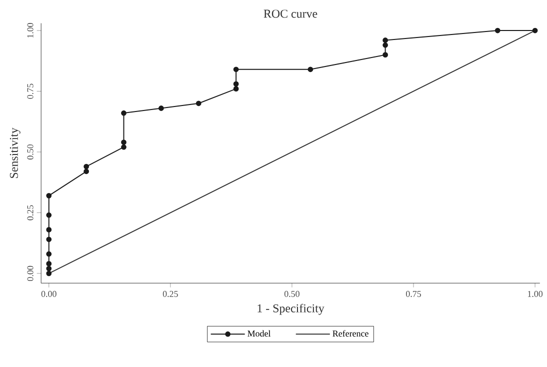 The height and width of the screenshot is (367, 547). Describe the element at coordinates (414, 293) in the screenshot. I see `x-tick-label: 0.75` at that location.